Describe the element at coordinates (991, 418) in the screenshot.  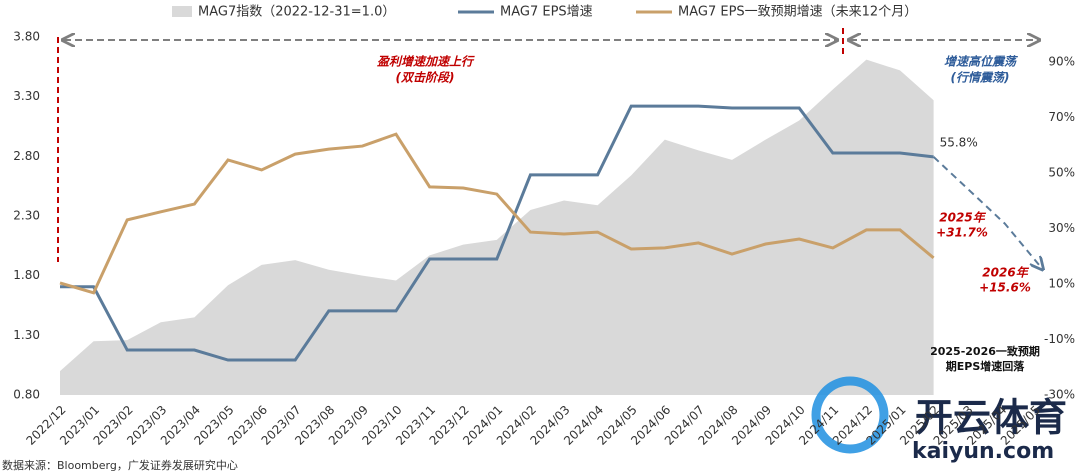
I see `watermark: 开云体育` at that location.